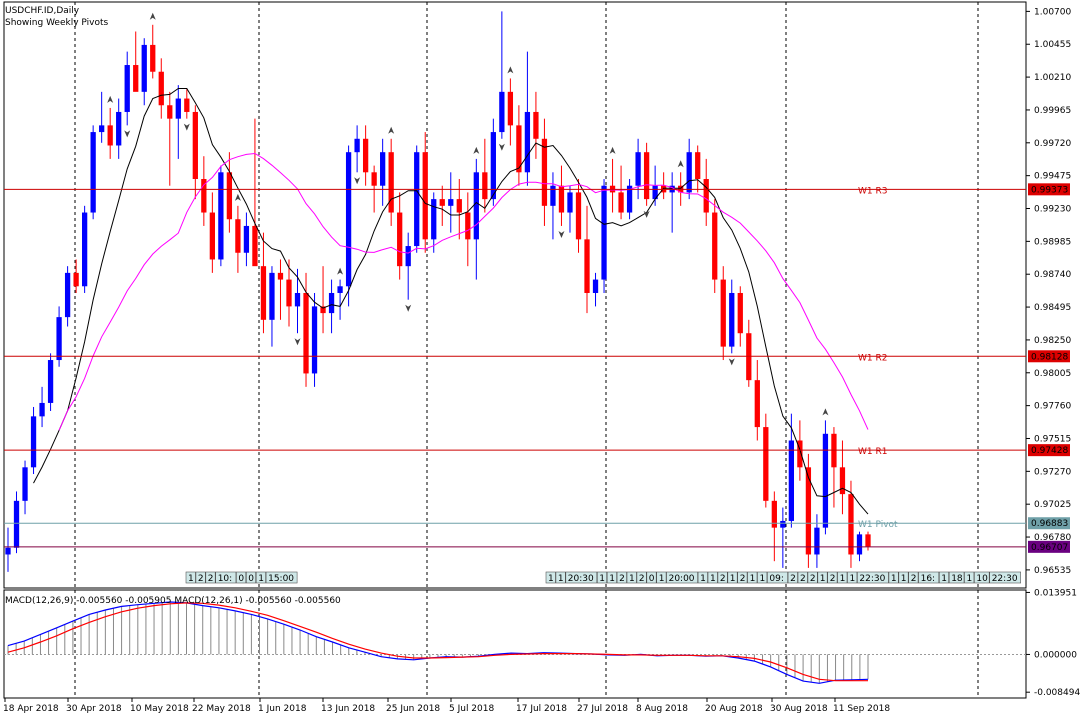 The image size is (1080, 720). Describe the element at coordinates (957, 579) in the screenshot. I see `mini-label-text: 18` at that location.